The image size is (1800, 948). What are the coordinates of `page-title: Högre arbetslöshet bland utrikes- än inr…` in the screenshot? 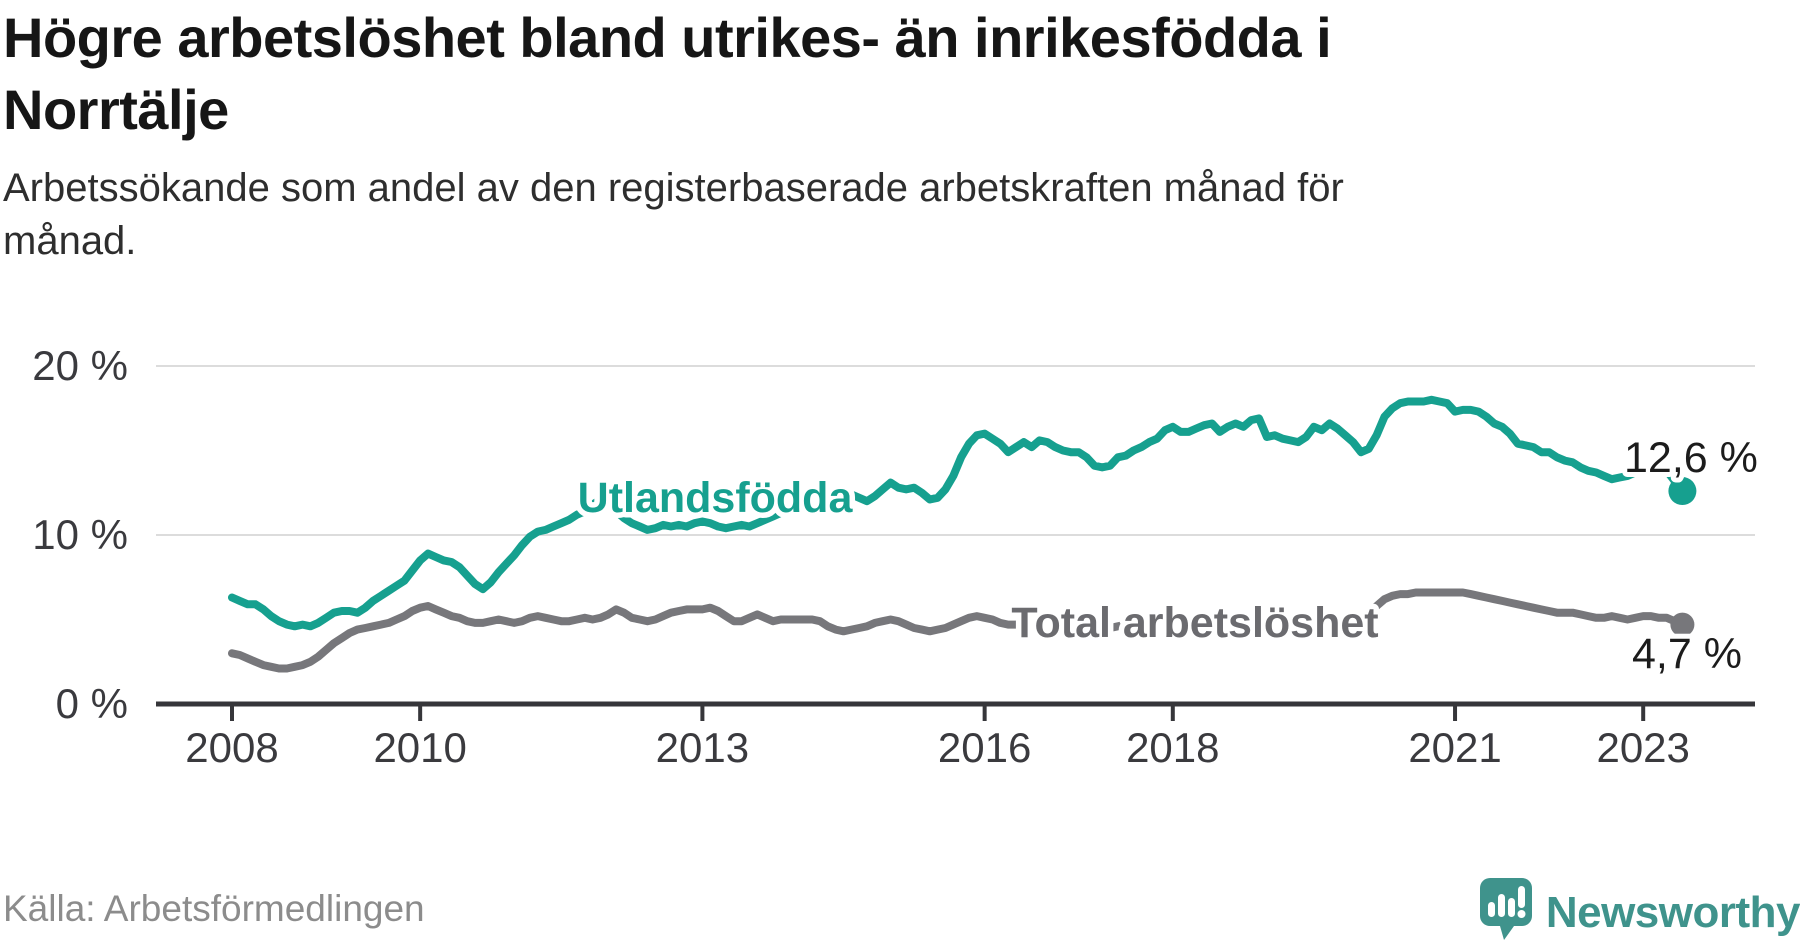 It's located at (783, 74).